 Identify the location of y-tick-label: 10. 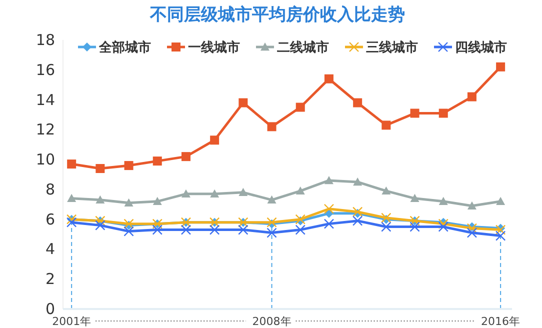
(45, 159).